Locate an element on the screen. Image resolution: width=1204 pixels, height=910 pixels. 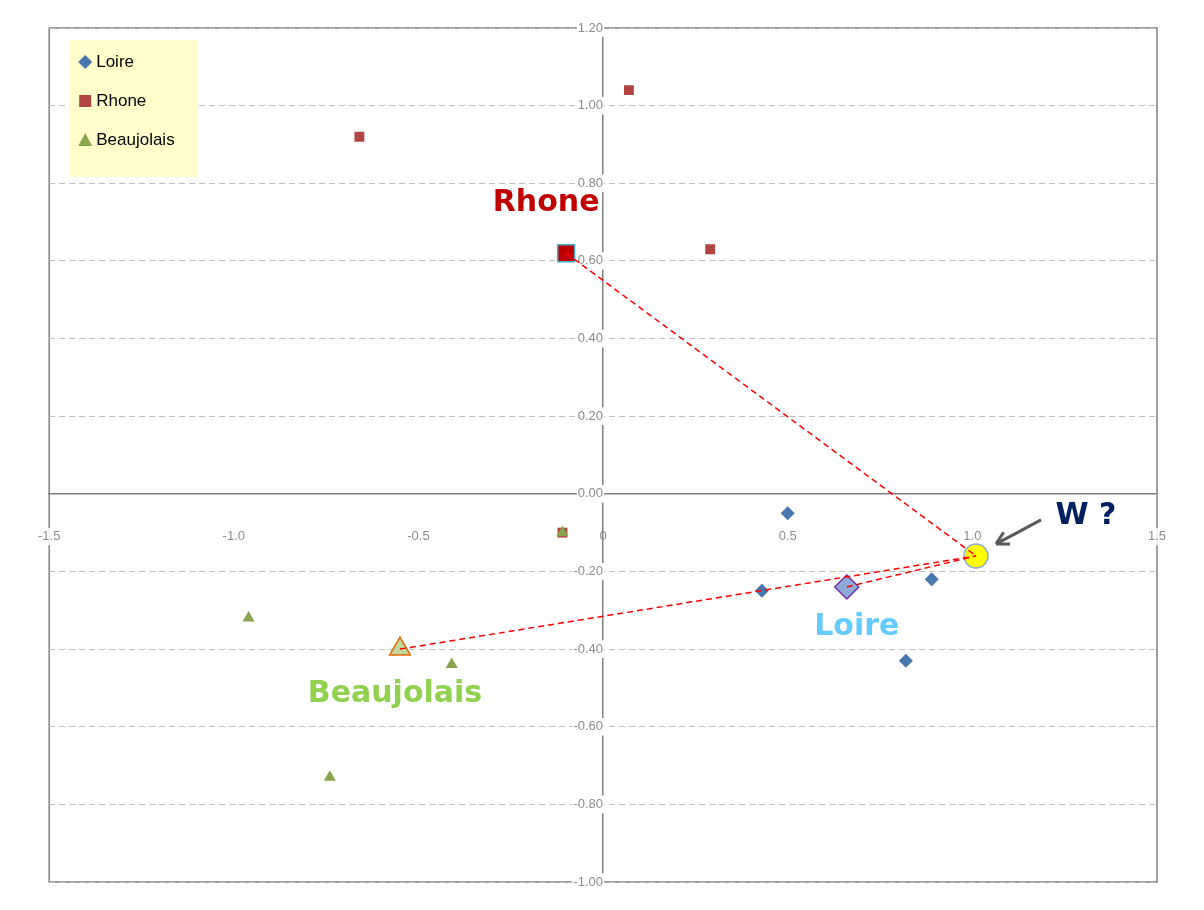
legend-label: Beaujolais is located at coordinates (135, 139).